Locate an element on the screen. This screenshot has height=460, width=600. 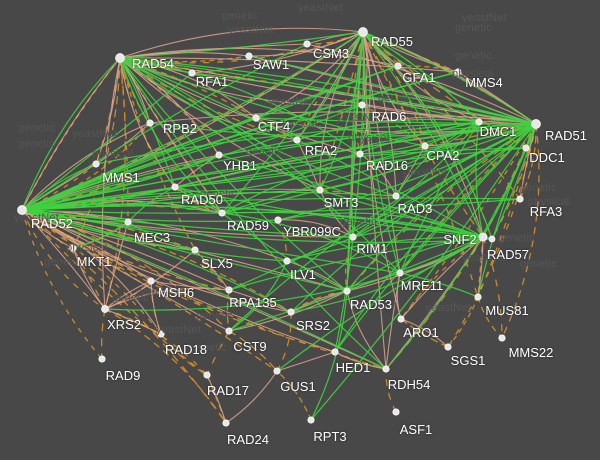
network-node-rpt3 is located at coordinates (311, 420).